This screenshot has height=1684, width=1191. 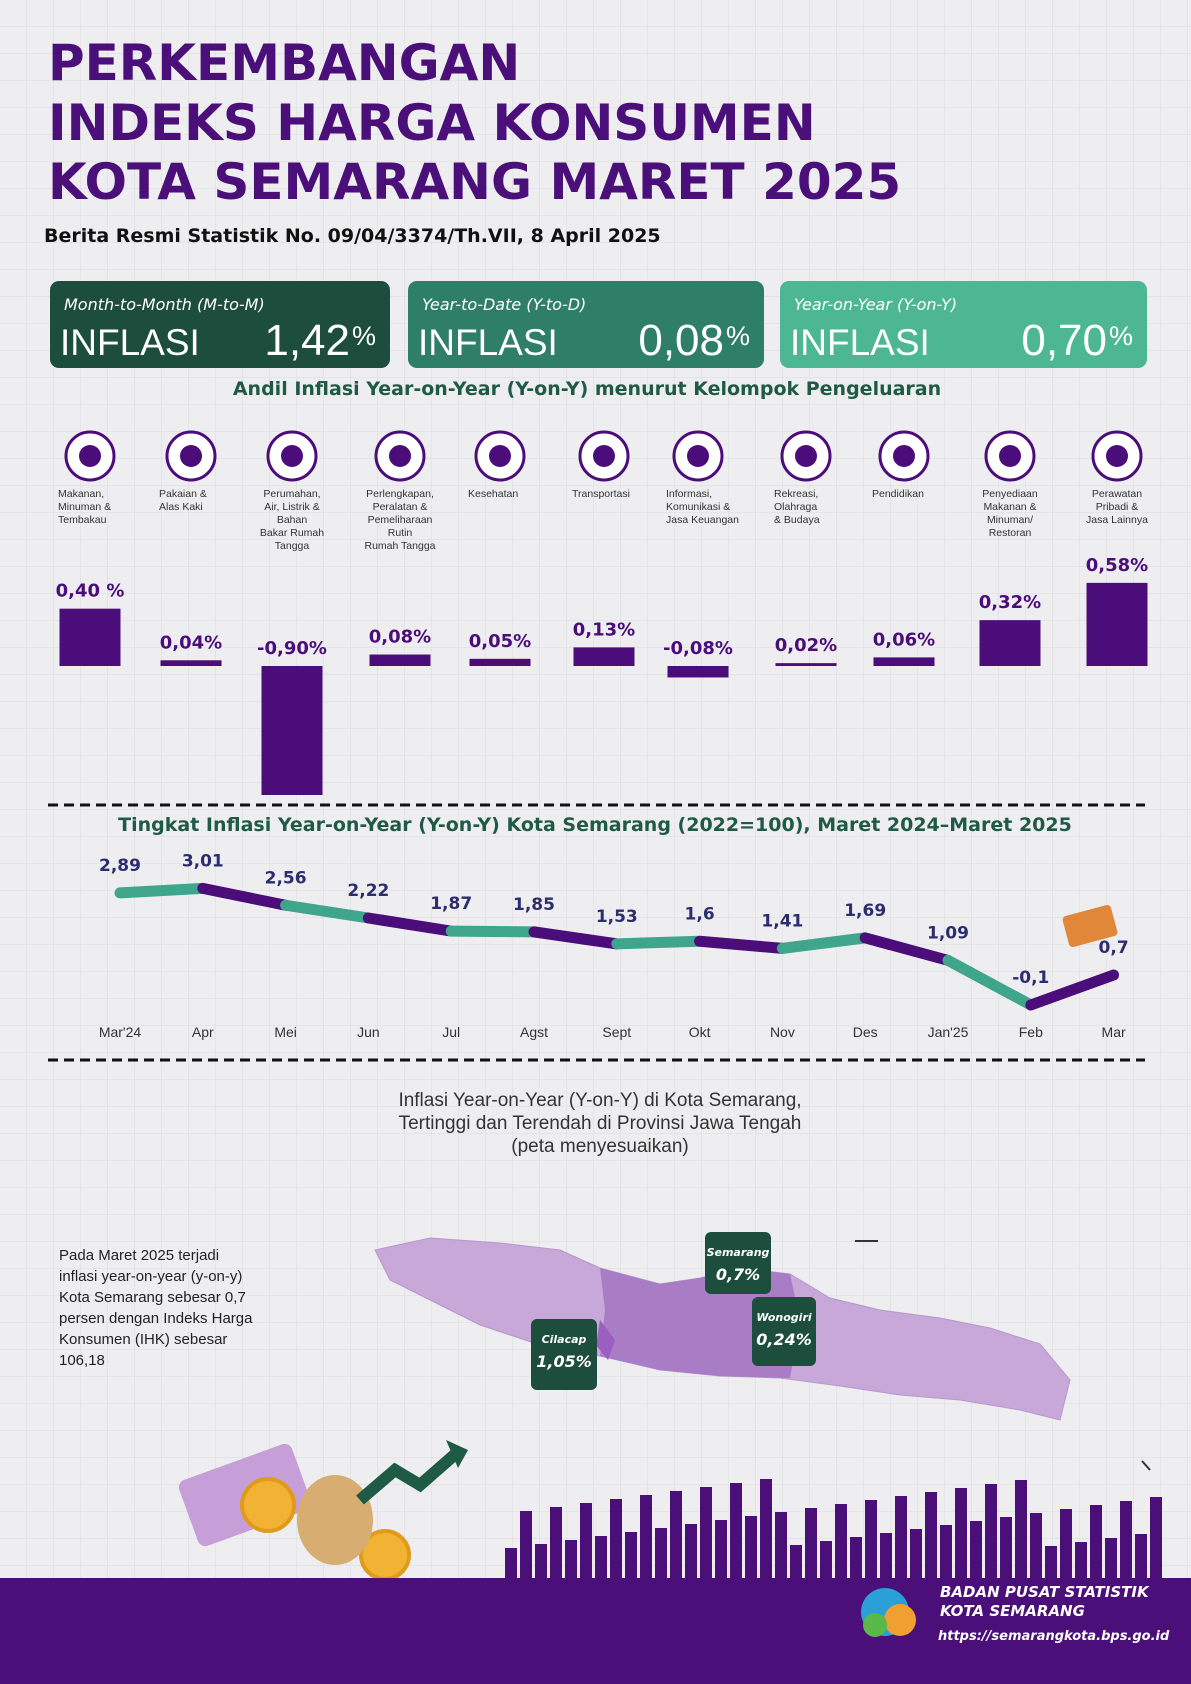 What do you see at coordinates (700, 1032) in the screenshot?
I see `x-tick-label: Okt` at bounding box center [700, 1032].